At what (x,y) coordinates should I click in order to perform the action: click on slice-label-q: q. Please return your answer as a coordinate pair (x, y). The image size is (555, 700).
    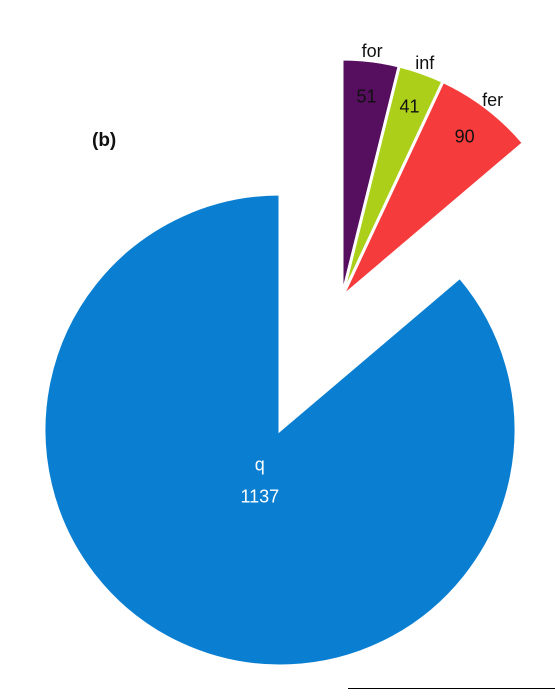
    Looking at the image, I should click on (260, 465).